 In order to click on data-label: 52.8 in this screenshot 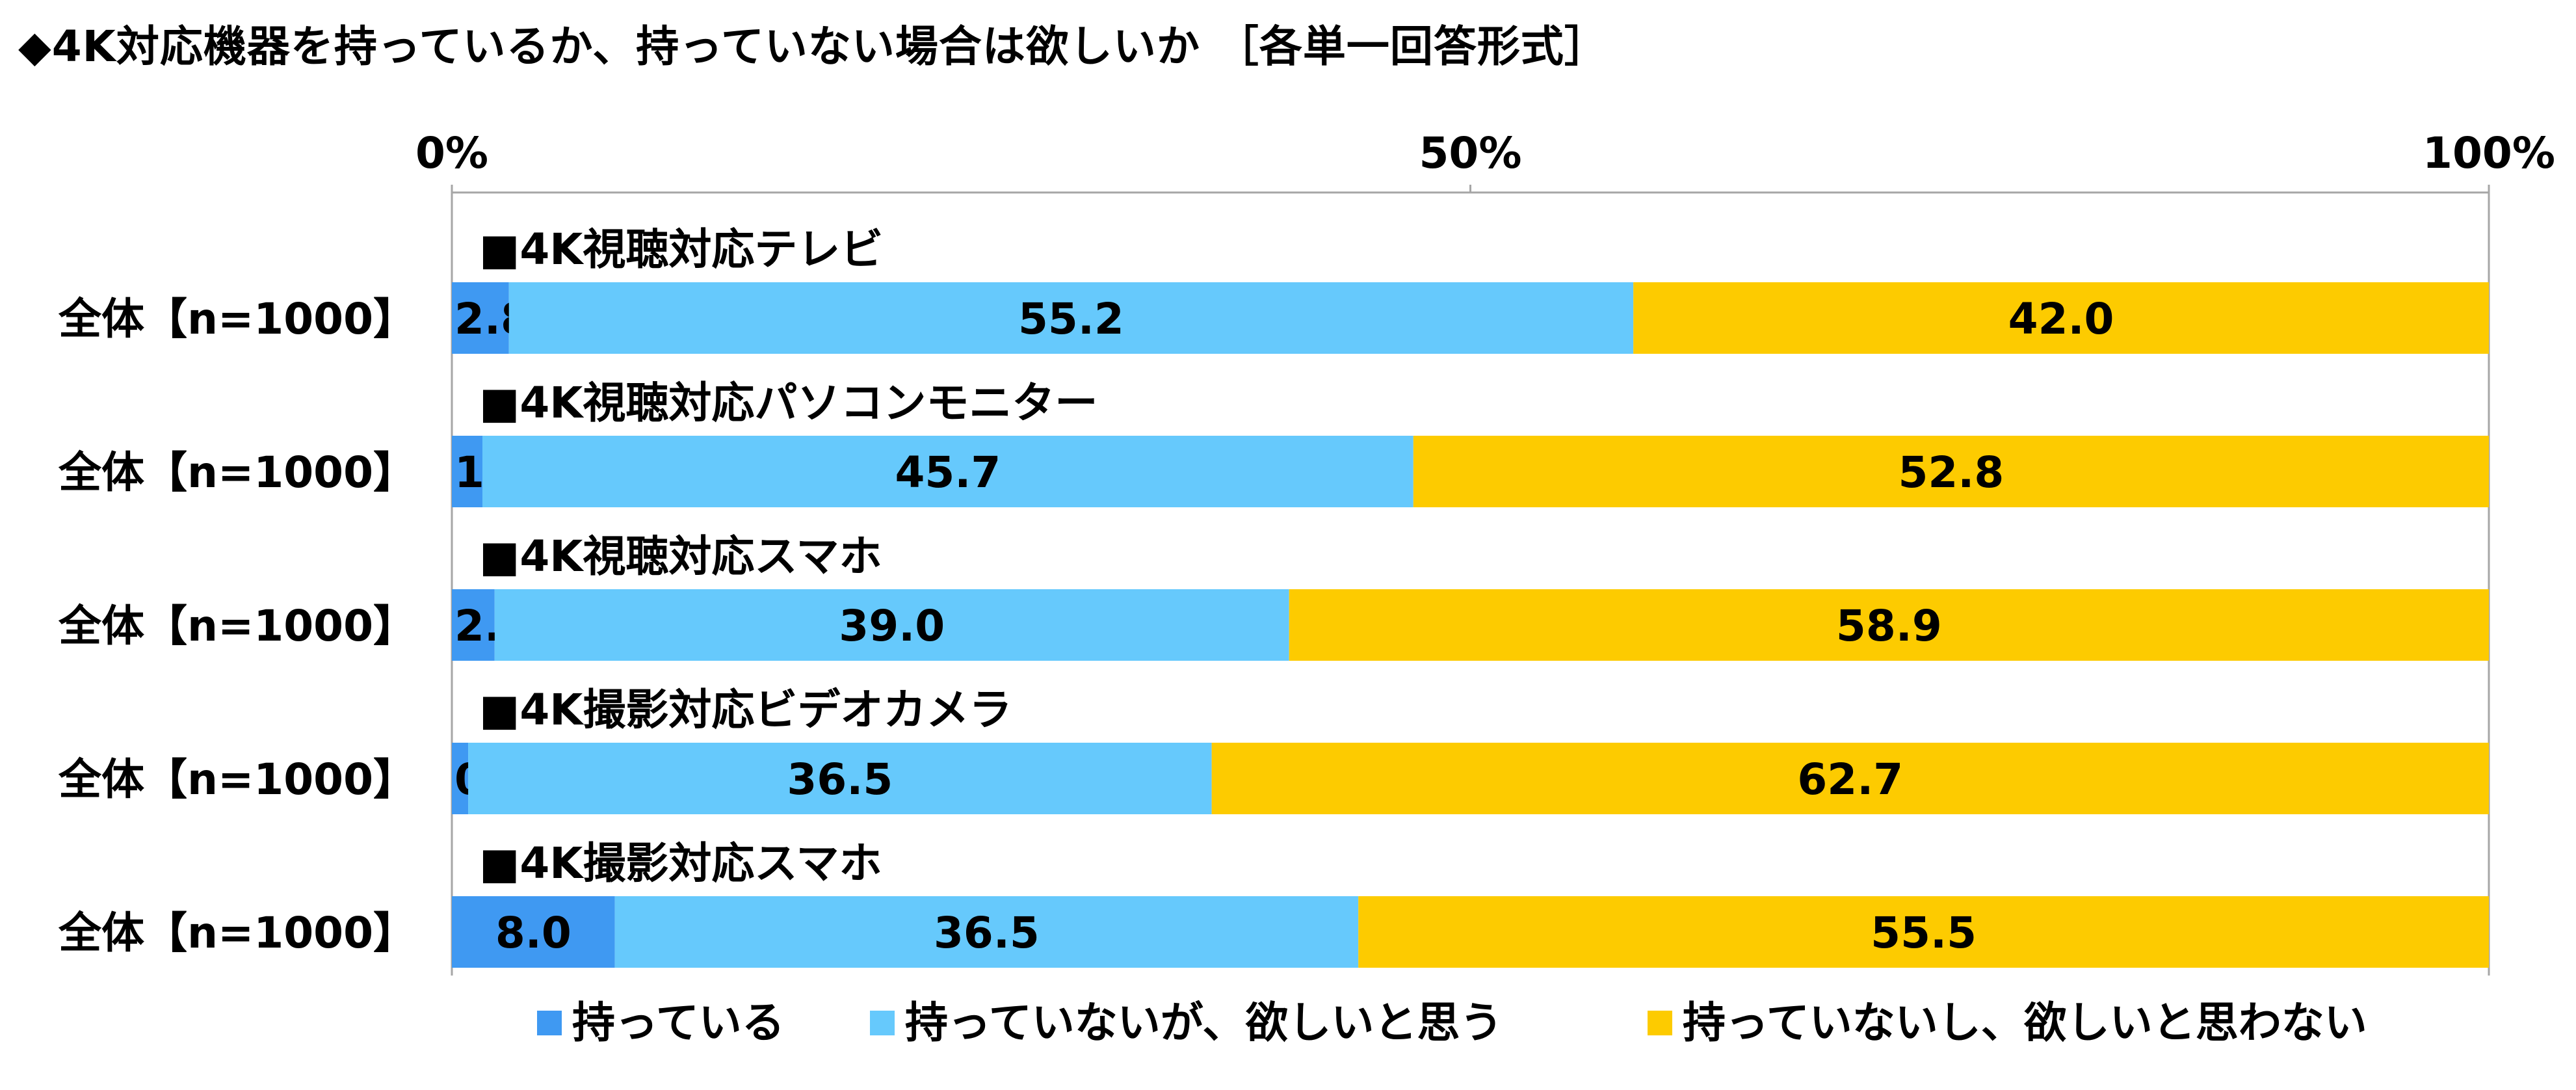, I will do `click(1951, 472)`.